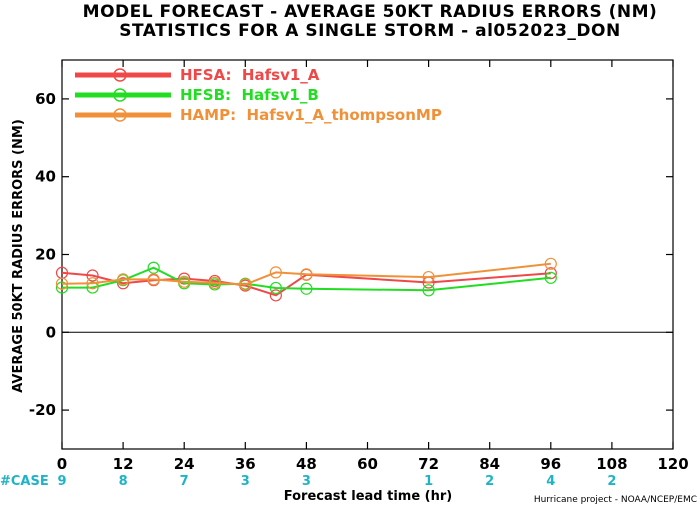 The width and height of the screenshot is (700, 506). What do you see at coordinates (672, 464) in the screenshot?
I see `x-tick-label: 120` at bounding box center [672, 464].